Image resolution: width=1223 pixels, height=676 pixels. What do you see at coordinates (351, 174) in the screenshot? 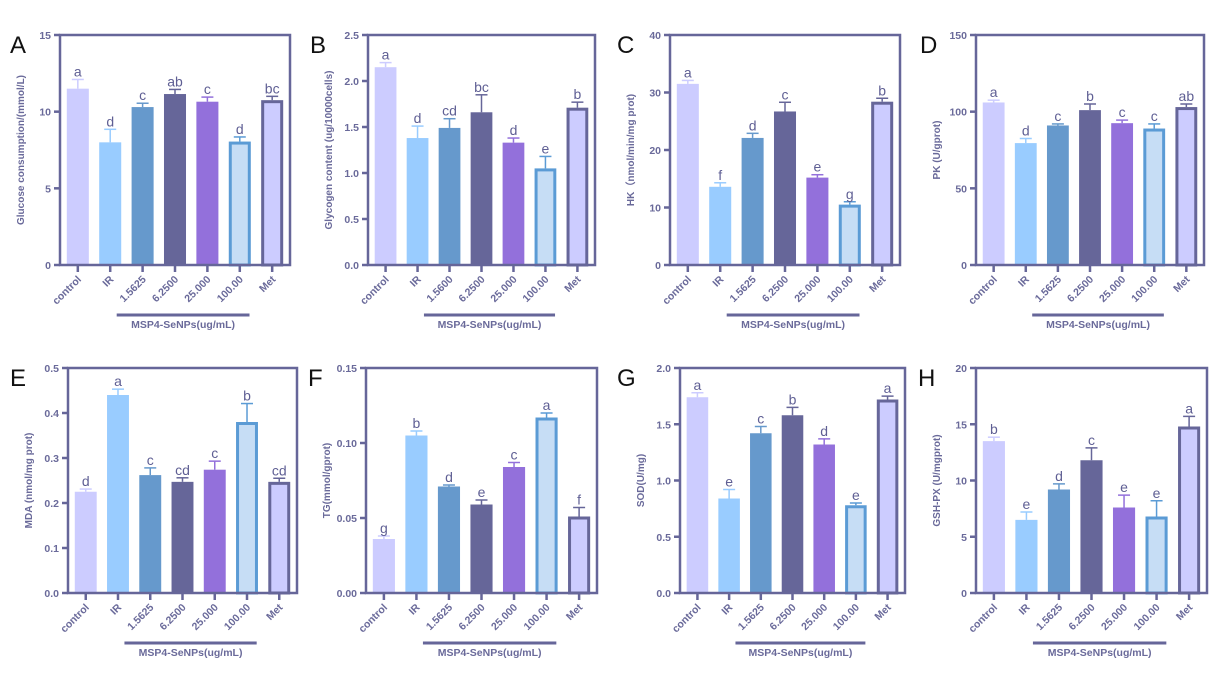
I see `y-tick-label: 1.0` at bounding box center [351, 174].